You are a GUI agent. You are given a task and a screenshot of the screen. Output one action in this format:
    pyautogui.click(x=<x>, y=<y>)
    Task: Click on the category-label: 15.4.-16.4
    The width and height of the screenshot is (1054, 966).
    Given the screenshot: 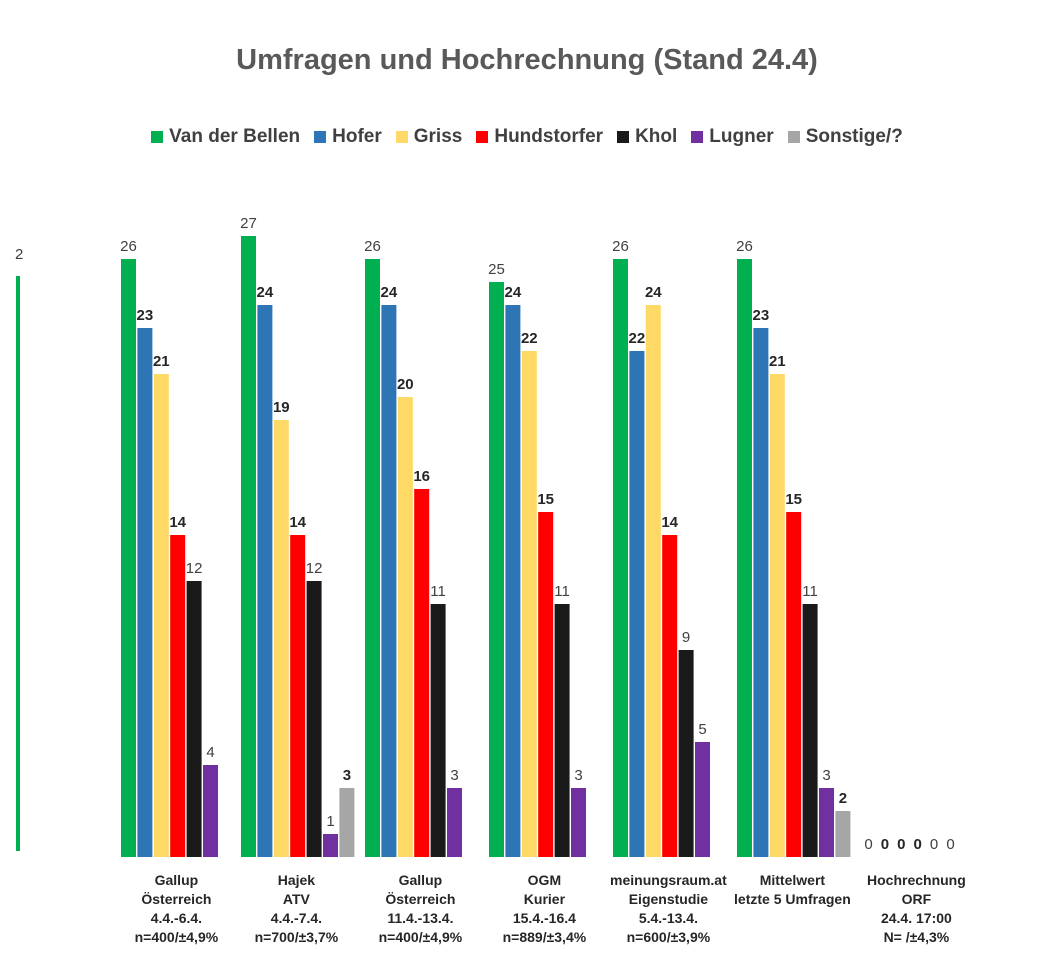 What is the action you would take?
    pyautogui.click(x=544, y=918)
    